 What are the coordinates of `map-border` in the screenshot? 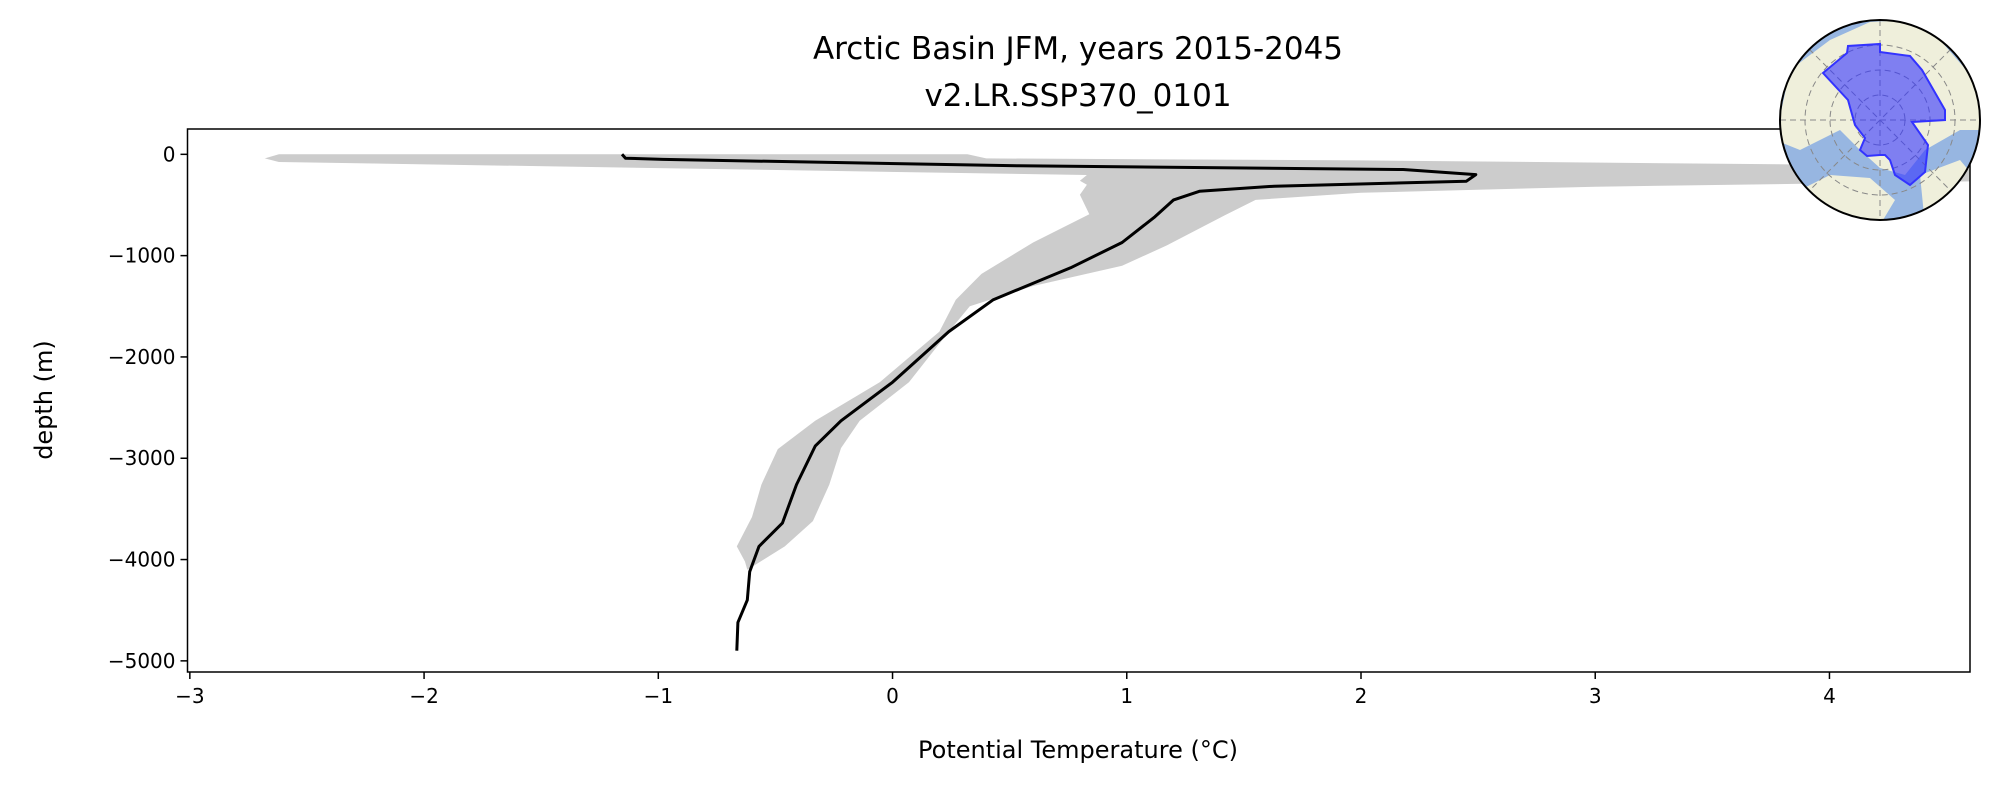 It's located at (1880, 120).